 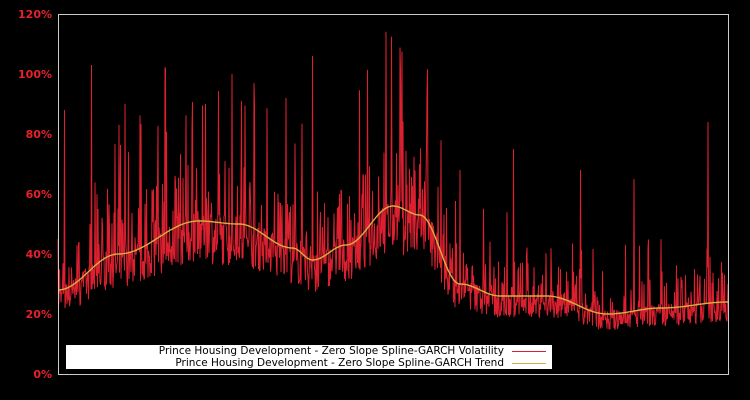 I want to click on y-tick-label: 40%, so click(x=38, y=254).